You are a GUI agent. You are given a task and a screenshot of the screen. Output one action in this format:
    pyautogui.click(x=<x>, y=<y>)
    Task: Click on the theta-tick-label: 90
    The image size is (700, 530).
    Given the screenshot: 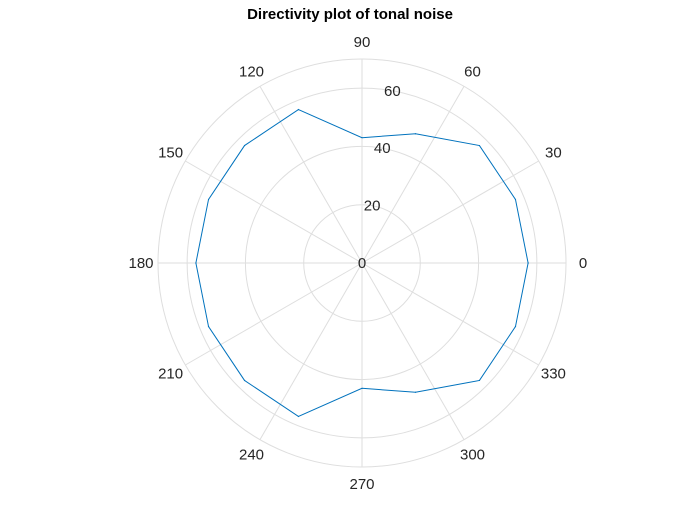 What is the action you would take?
    pyautogui.click(x=362, y=42)
    